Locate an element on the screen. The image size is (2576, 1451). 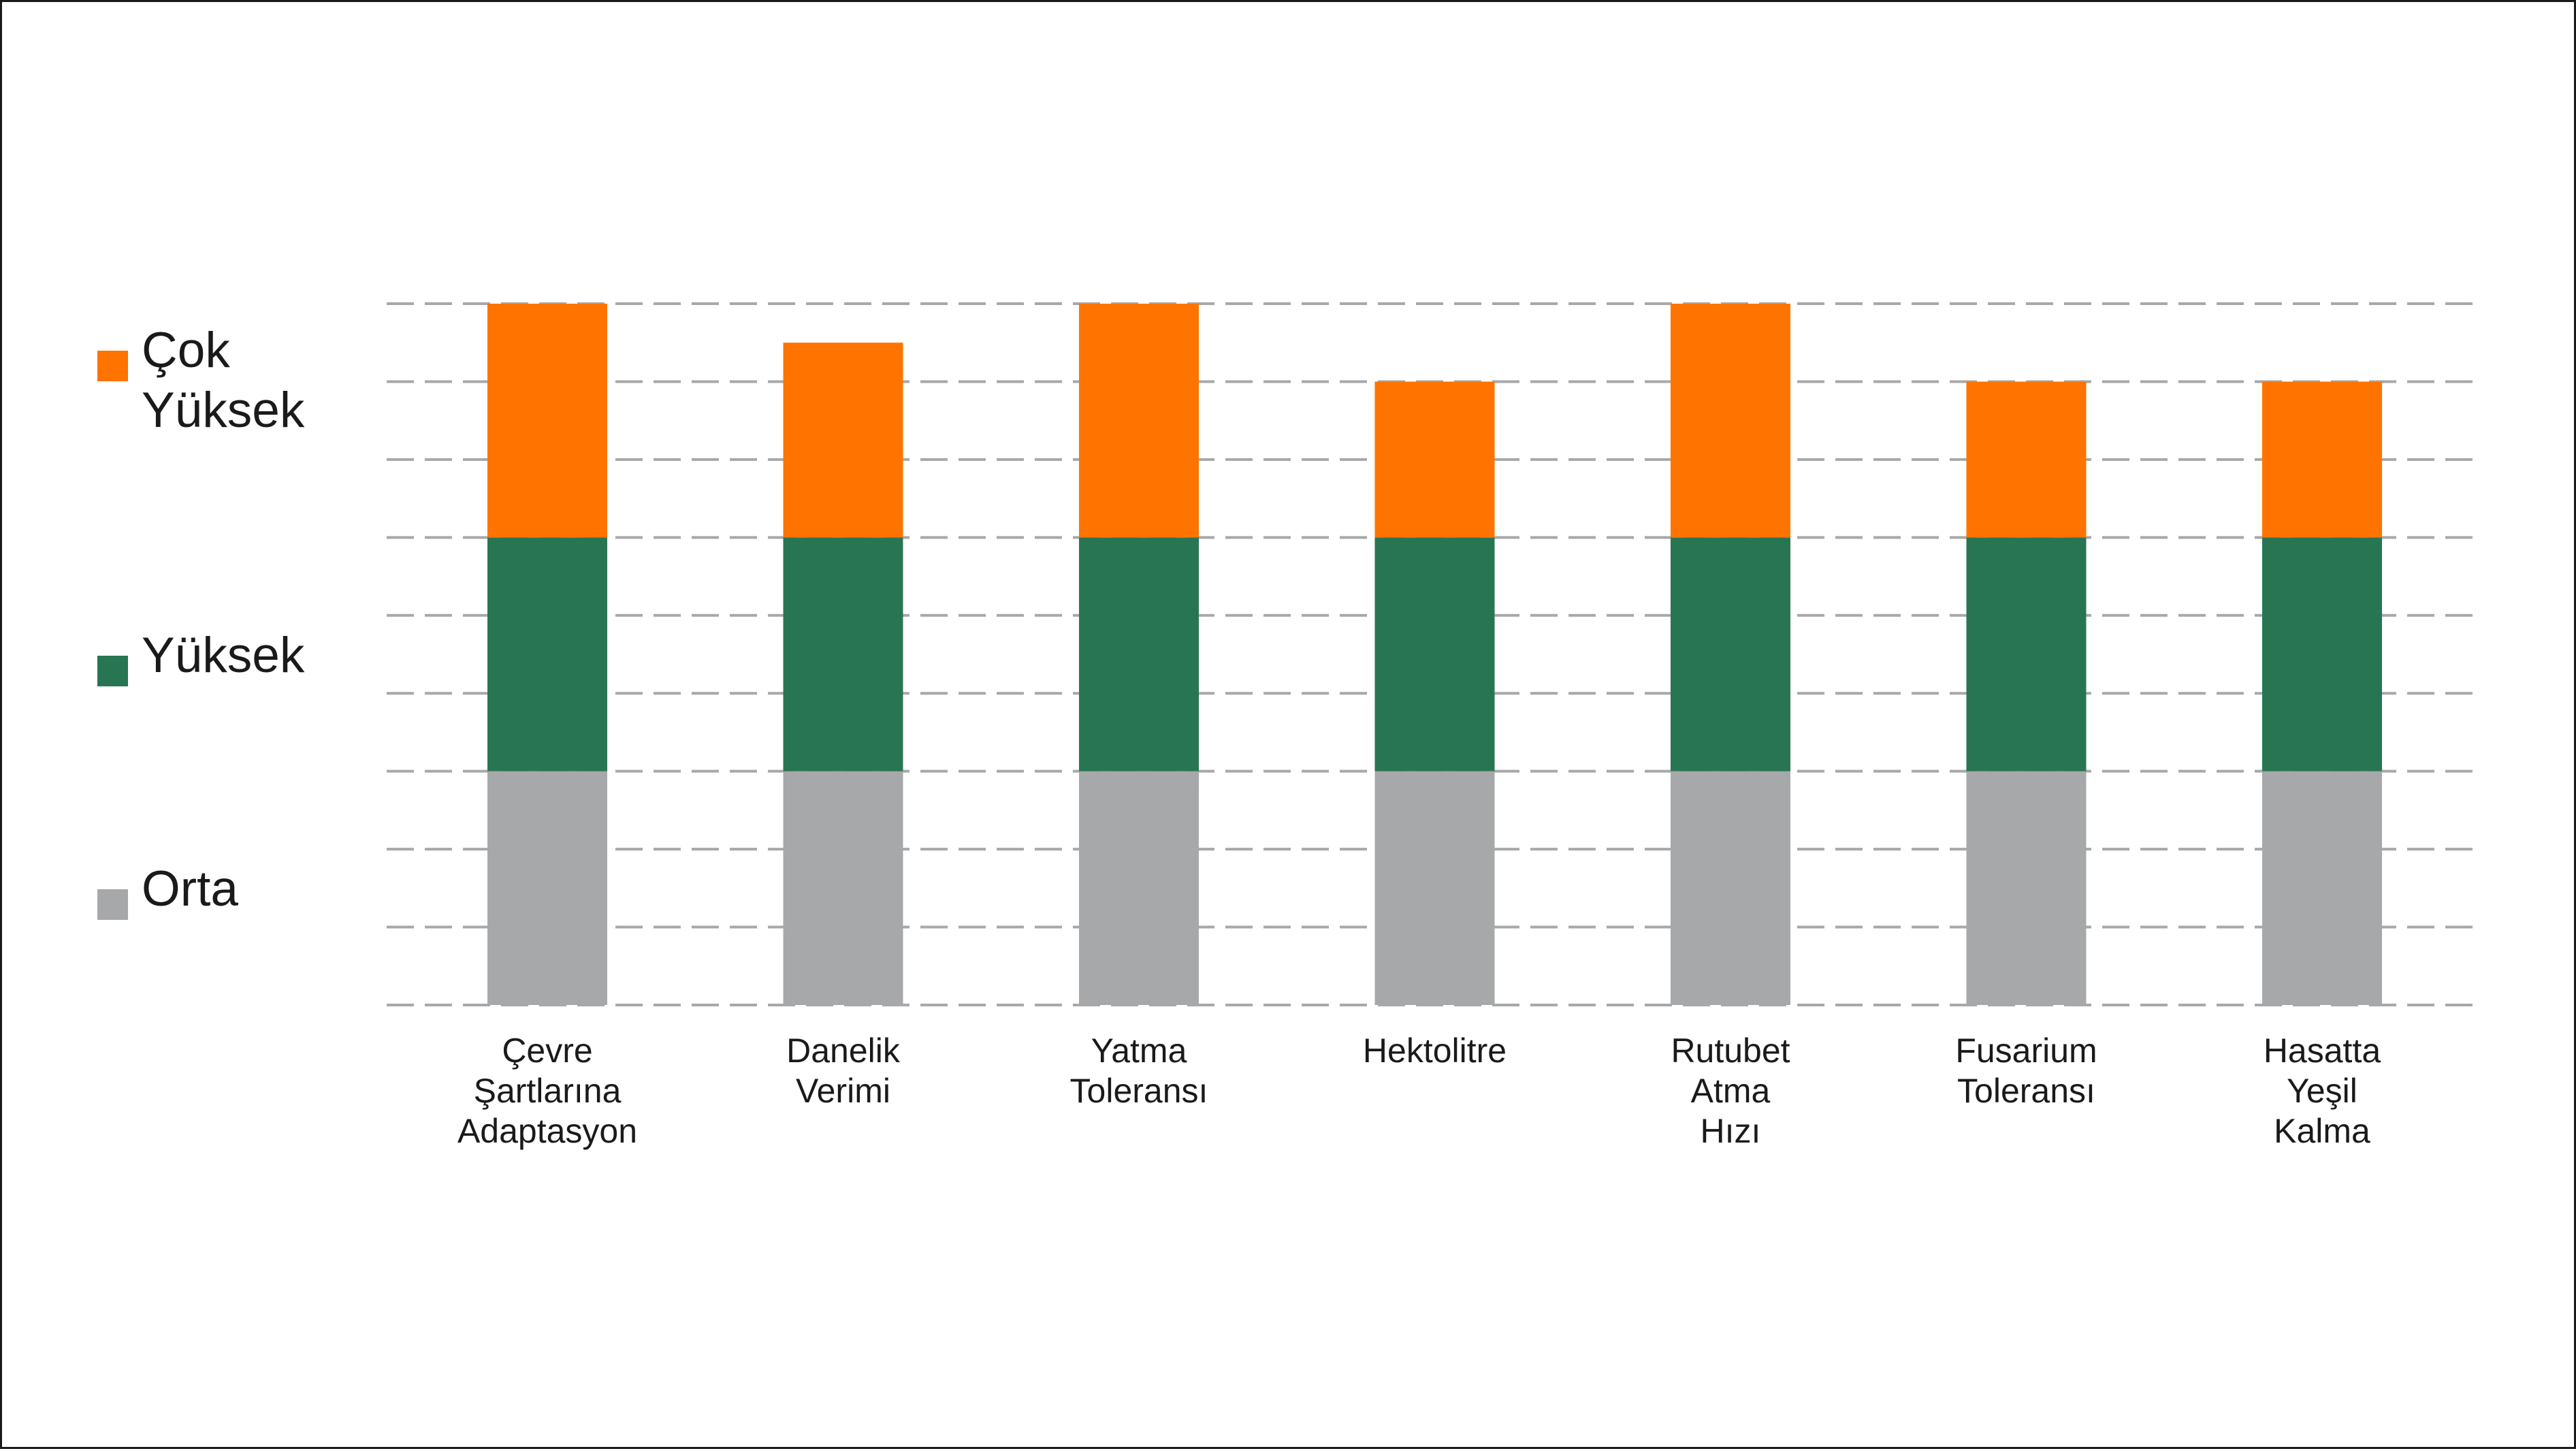
category-label-1: Danelik Verimi is located at coordinates (844, 1071).